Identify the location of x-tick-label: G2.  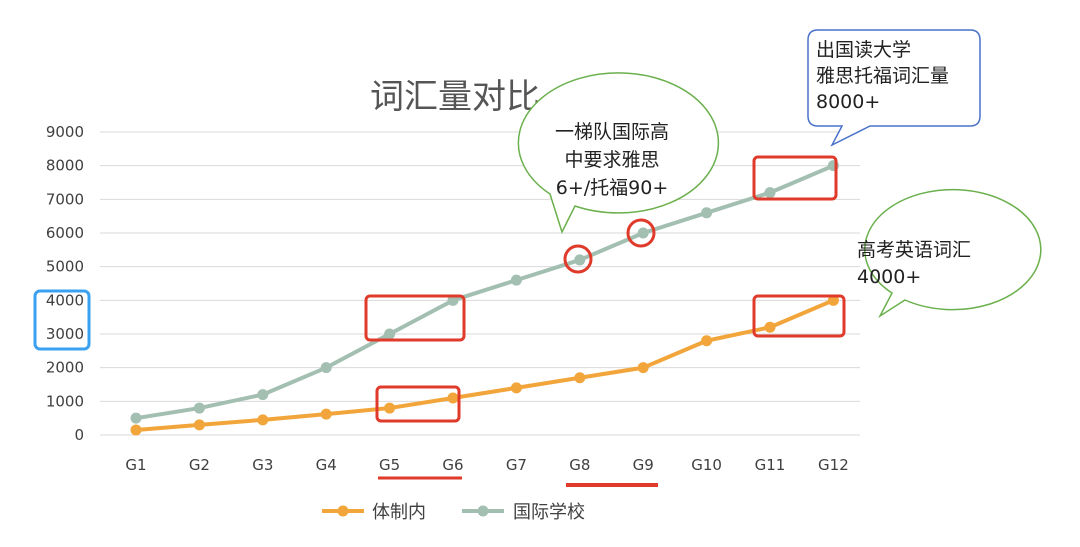
(199, 465).